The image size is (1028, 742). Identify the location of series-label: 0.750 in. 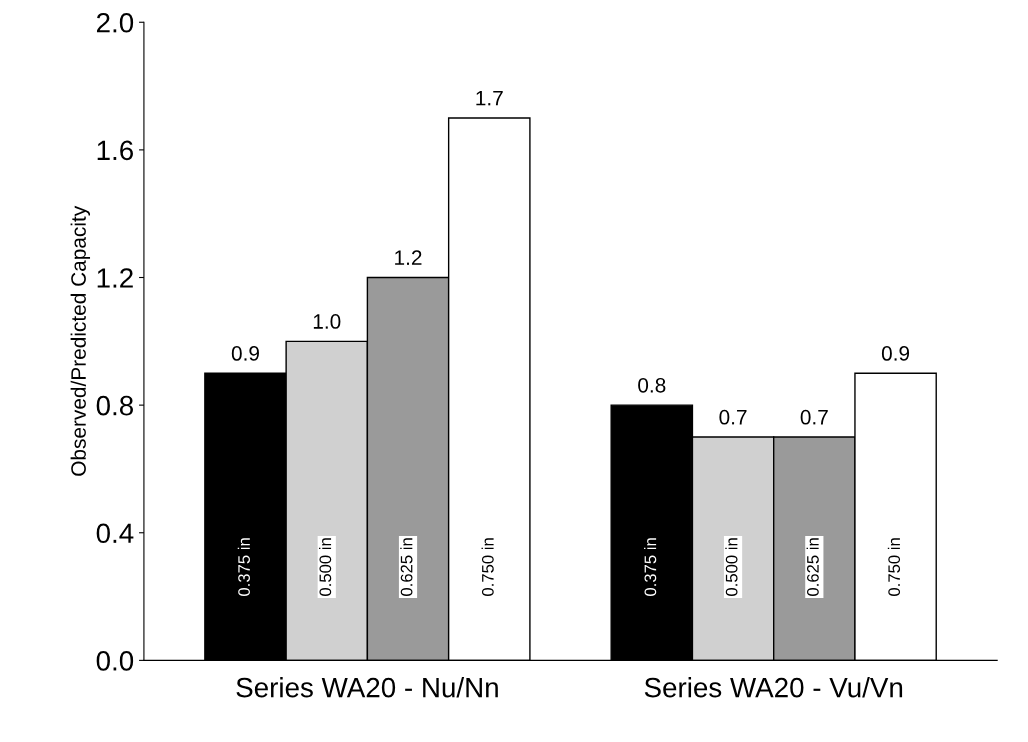
(487, 567).